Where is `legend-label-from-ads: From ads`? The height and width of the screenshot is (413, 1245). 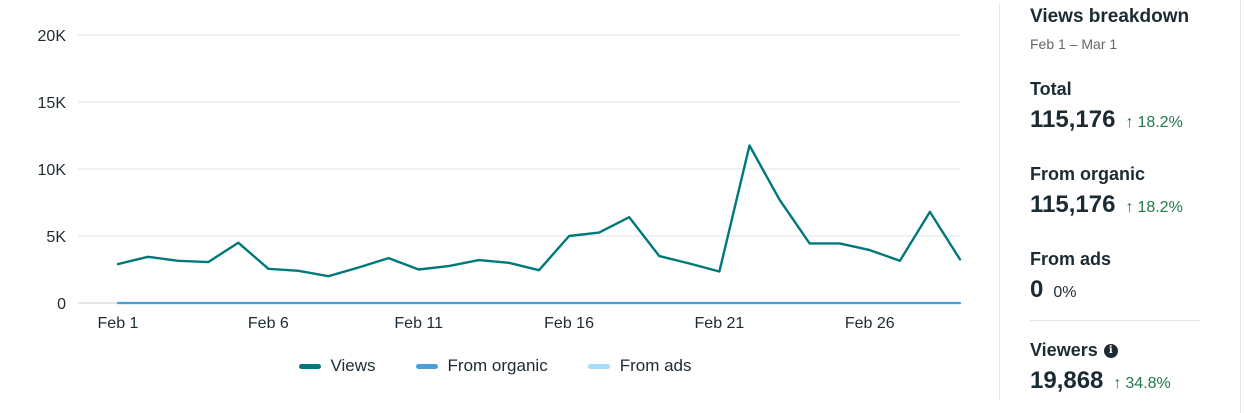
legend-label-from-ads: From ads is located at coordinates (655, 365).